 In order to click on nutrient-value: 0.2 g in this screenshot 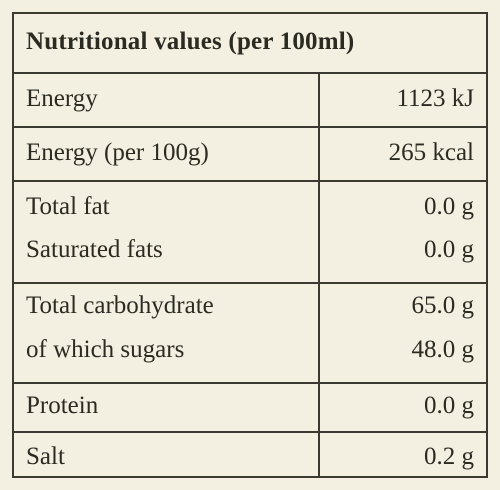, I will do `click(449, 456)`.